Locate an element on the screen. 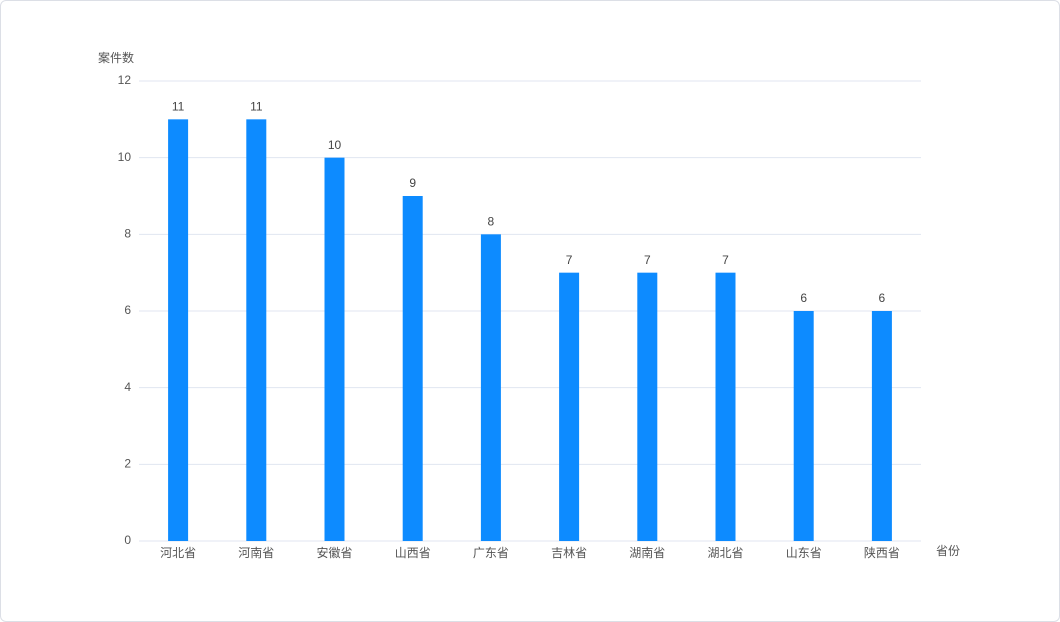 Image resolution: width=1060 pixels, height=622 pixels. value-label: 9 is located at coordinates (412, 183).